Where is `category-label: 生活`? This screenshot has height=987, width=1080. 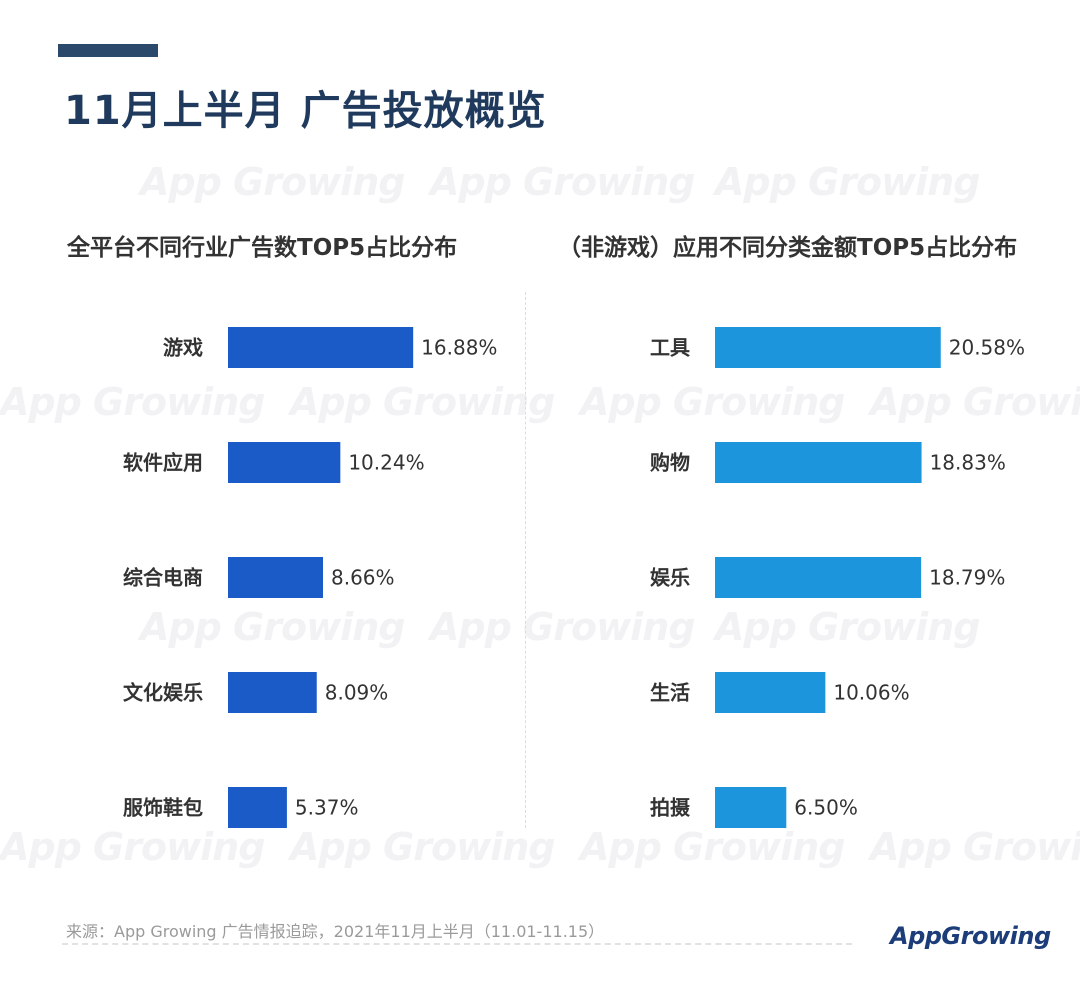
category-label: 生活 is located at coordinates (670, 693).